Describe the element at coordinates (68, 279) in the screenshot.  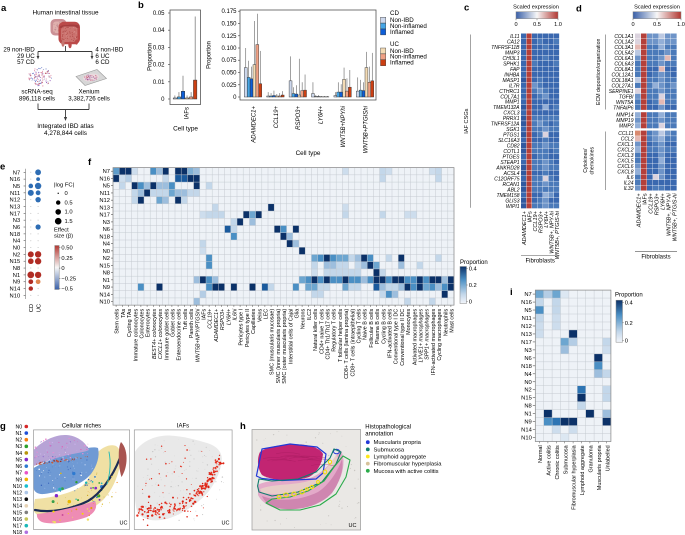
I see `svg-text: −0.25` at that location.